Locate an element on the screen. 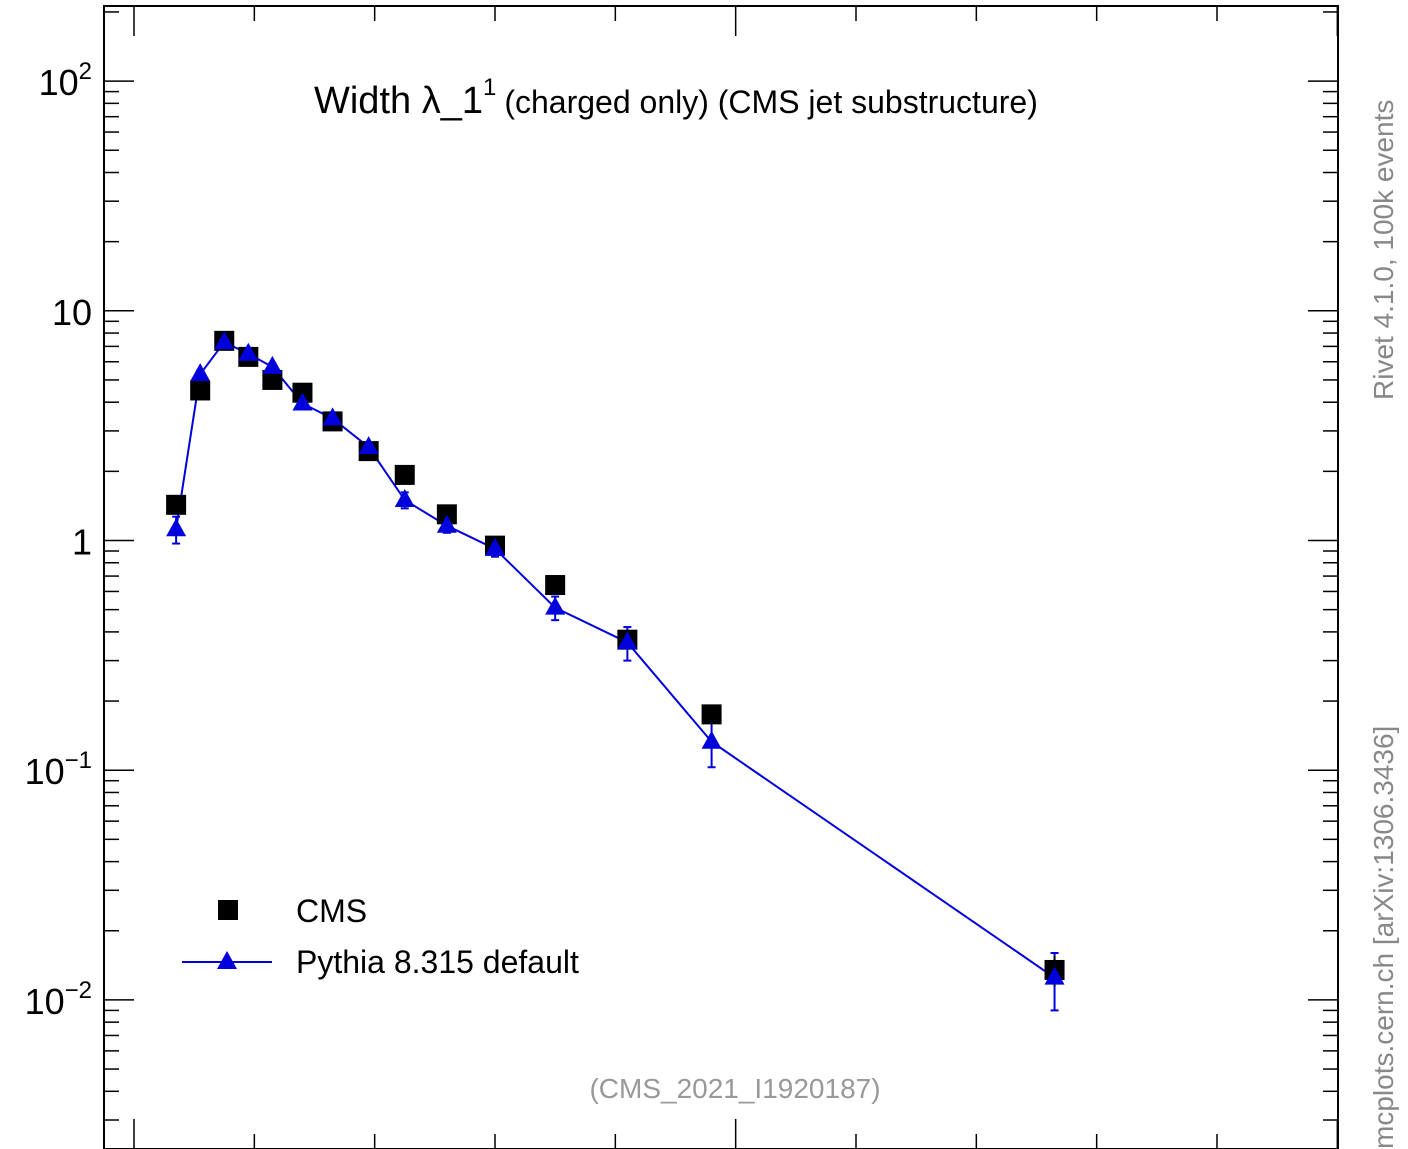 Image resolution: width=1408 pixels, height=1149 pixels. legend-cms-marker is located at coordinates (228, 910).